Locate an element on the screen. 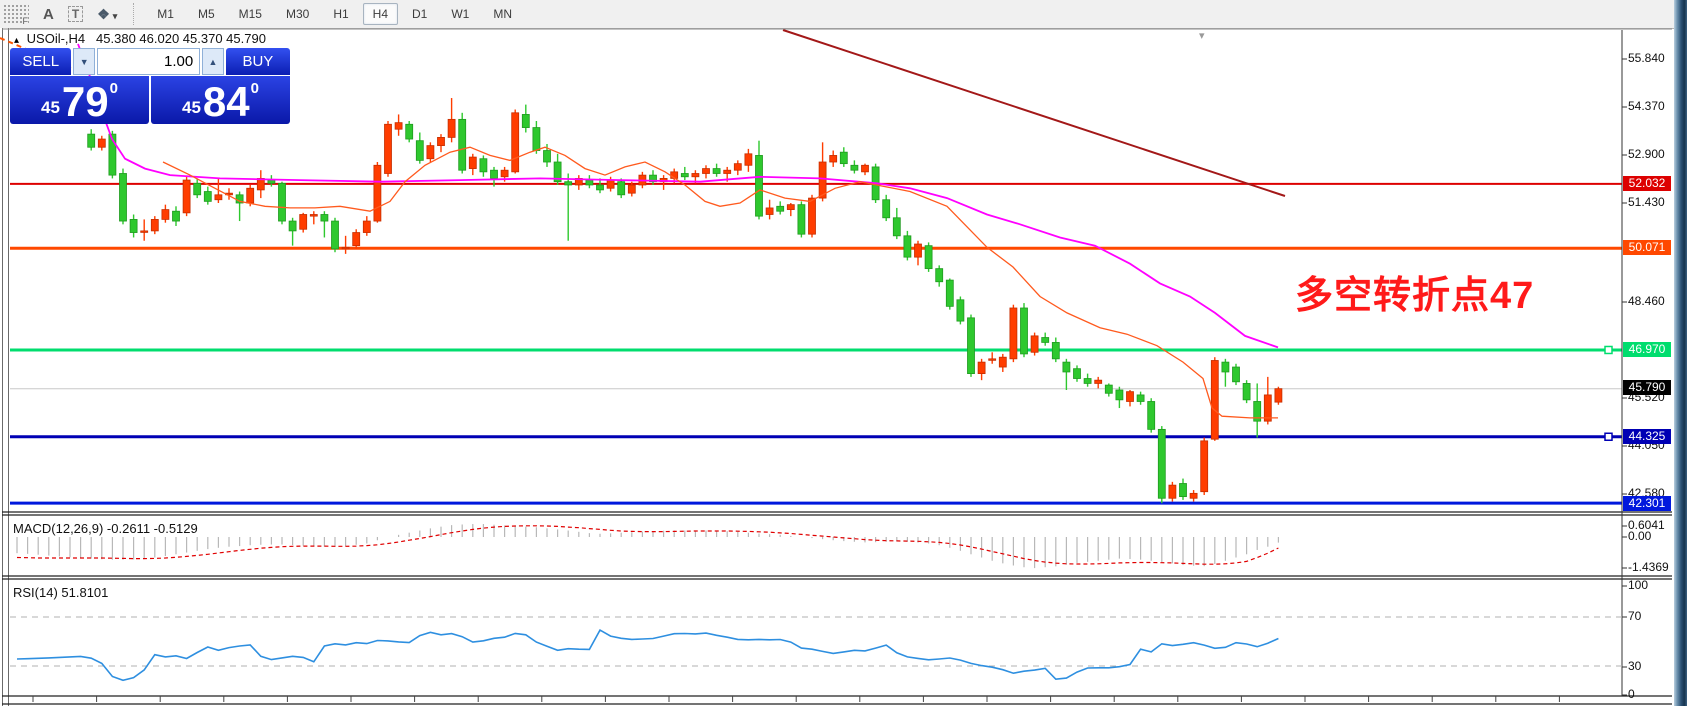  buy-price-pips: 84 is located at coordinates (226, 101).